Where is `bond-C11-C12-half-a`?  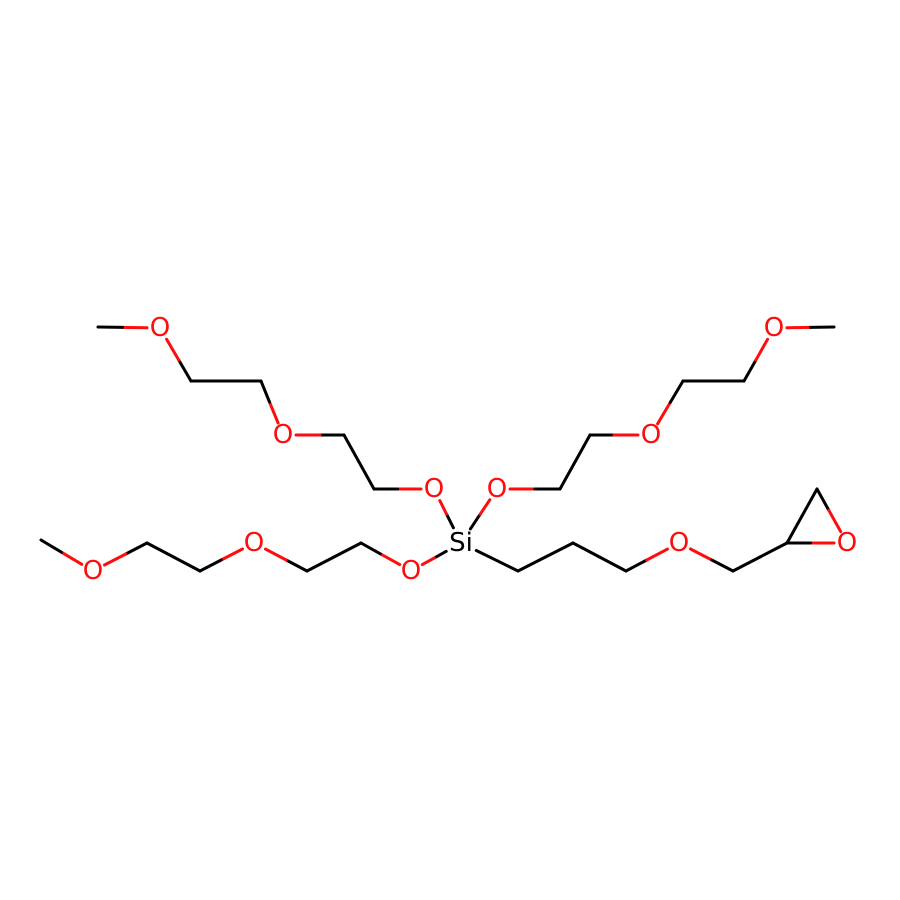
bond-C11-C12-half-a is located at coordinates (567, 475).